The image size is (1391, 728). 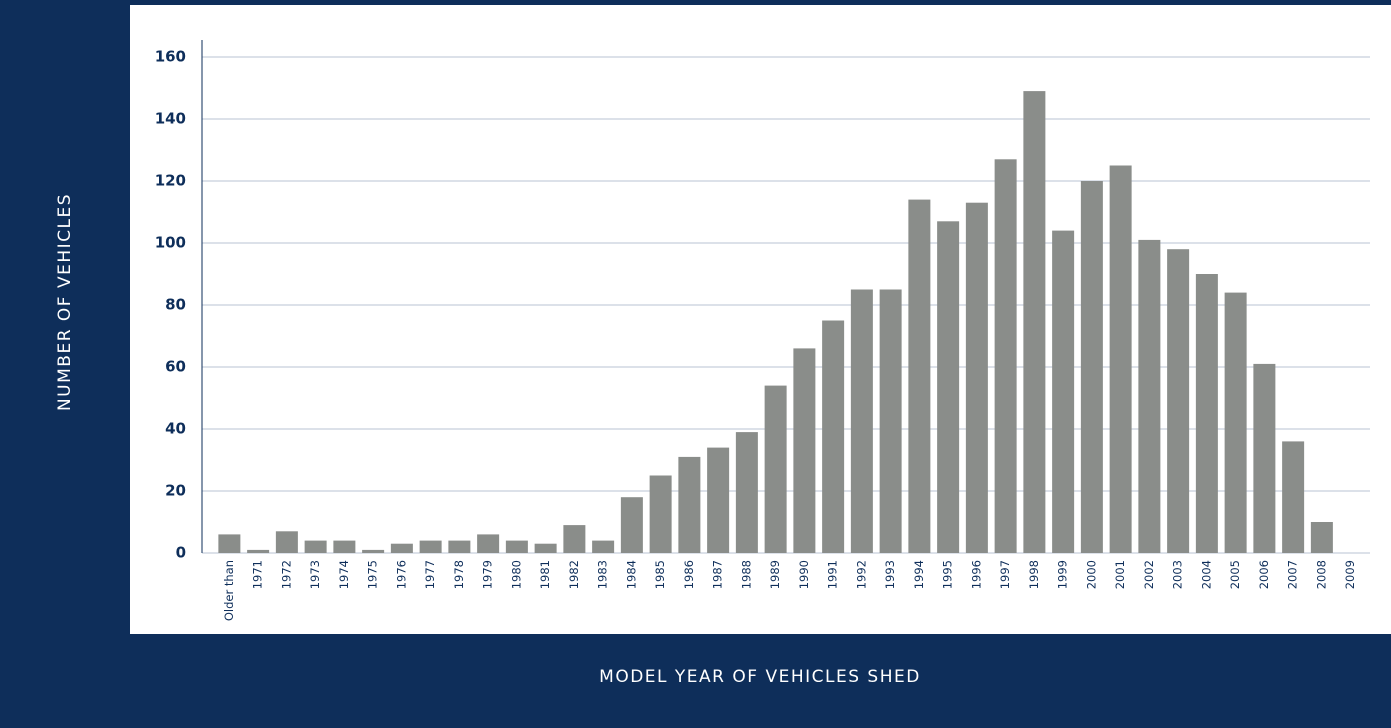 I want to click on x-tick-label: 1974, so click(x=344, y=574).